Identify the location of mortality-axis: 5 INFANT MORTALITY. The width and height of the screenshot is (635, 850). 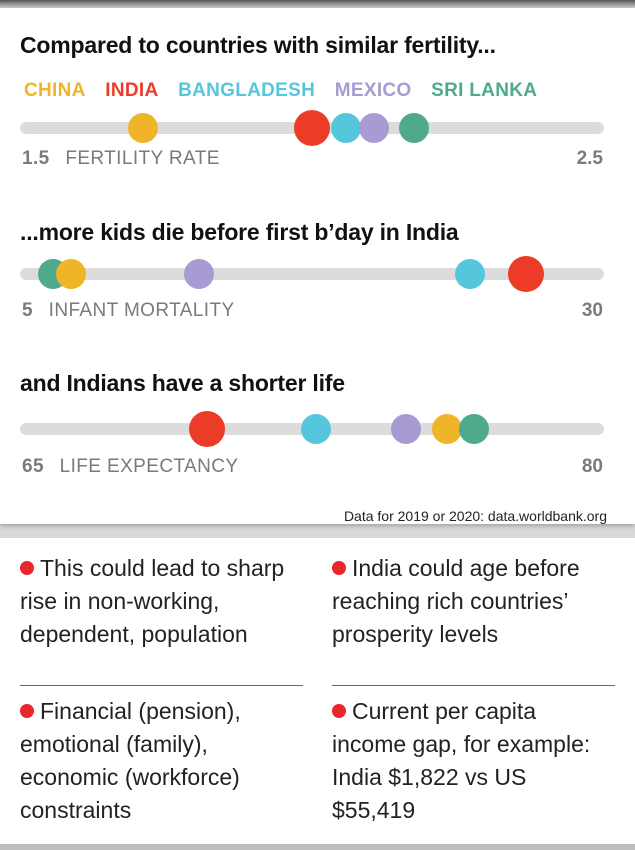
(128, 311).